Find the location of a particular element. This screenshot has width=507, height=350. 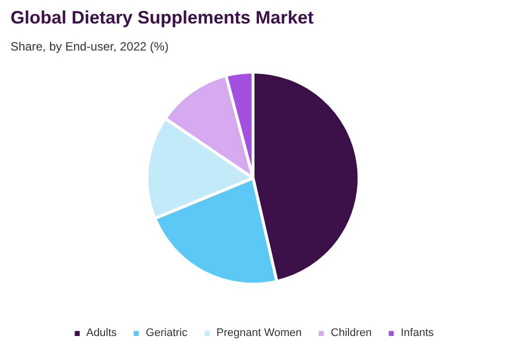

legend-label: Children is located at coordinates (351, 333).